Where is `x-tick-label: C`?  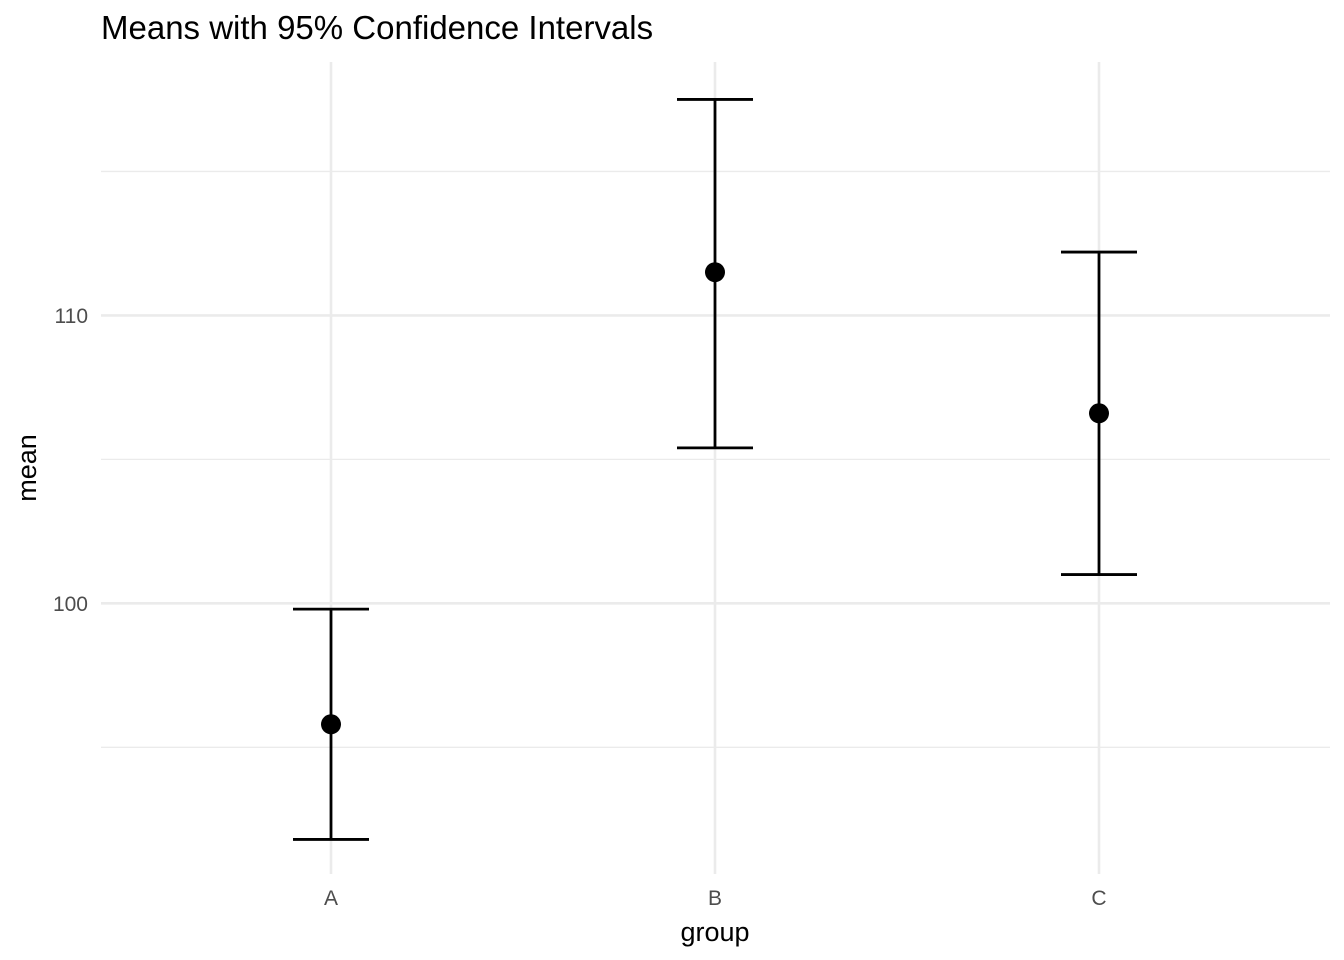
x-tick-label: C is located at coordinates (1098, 898).